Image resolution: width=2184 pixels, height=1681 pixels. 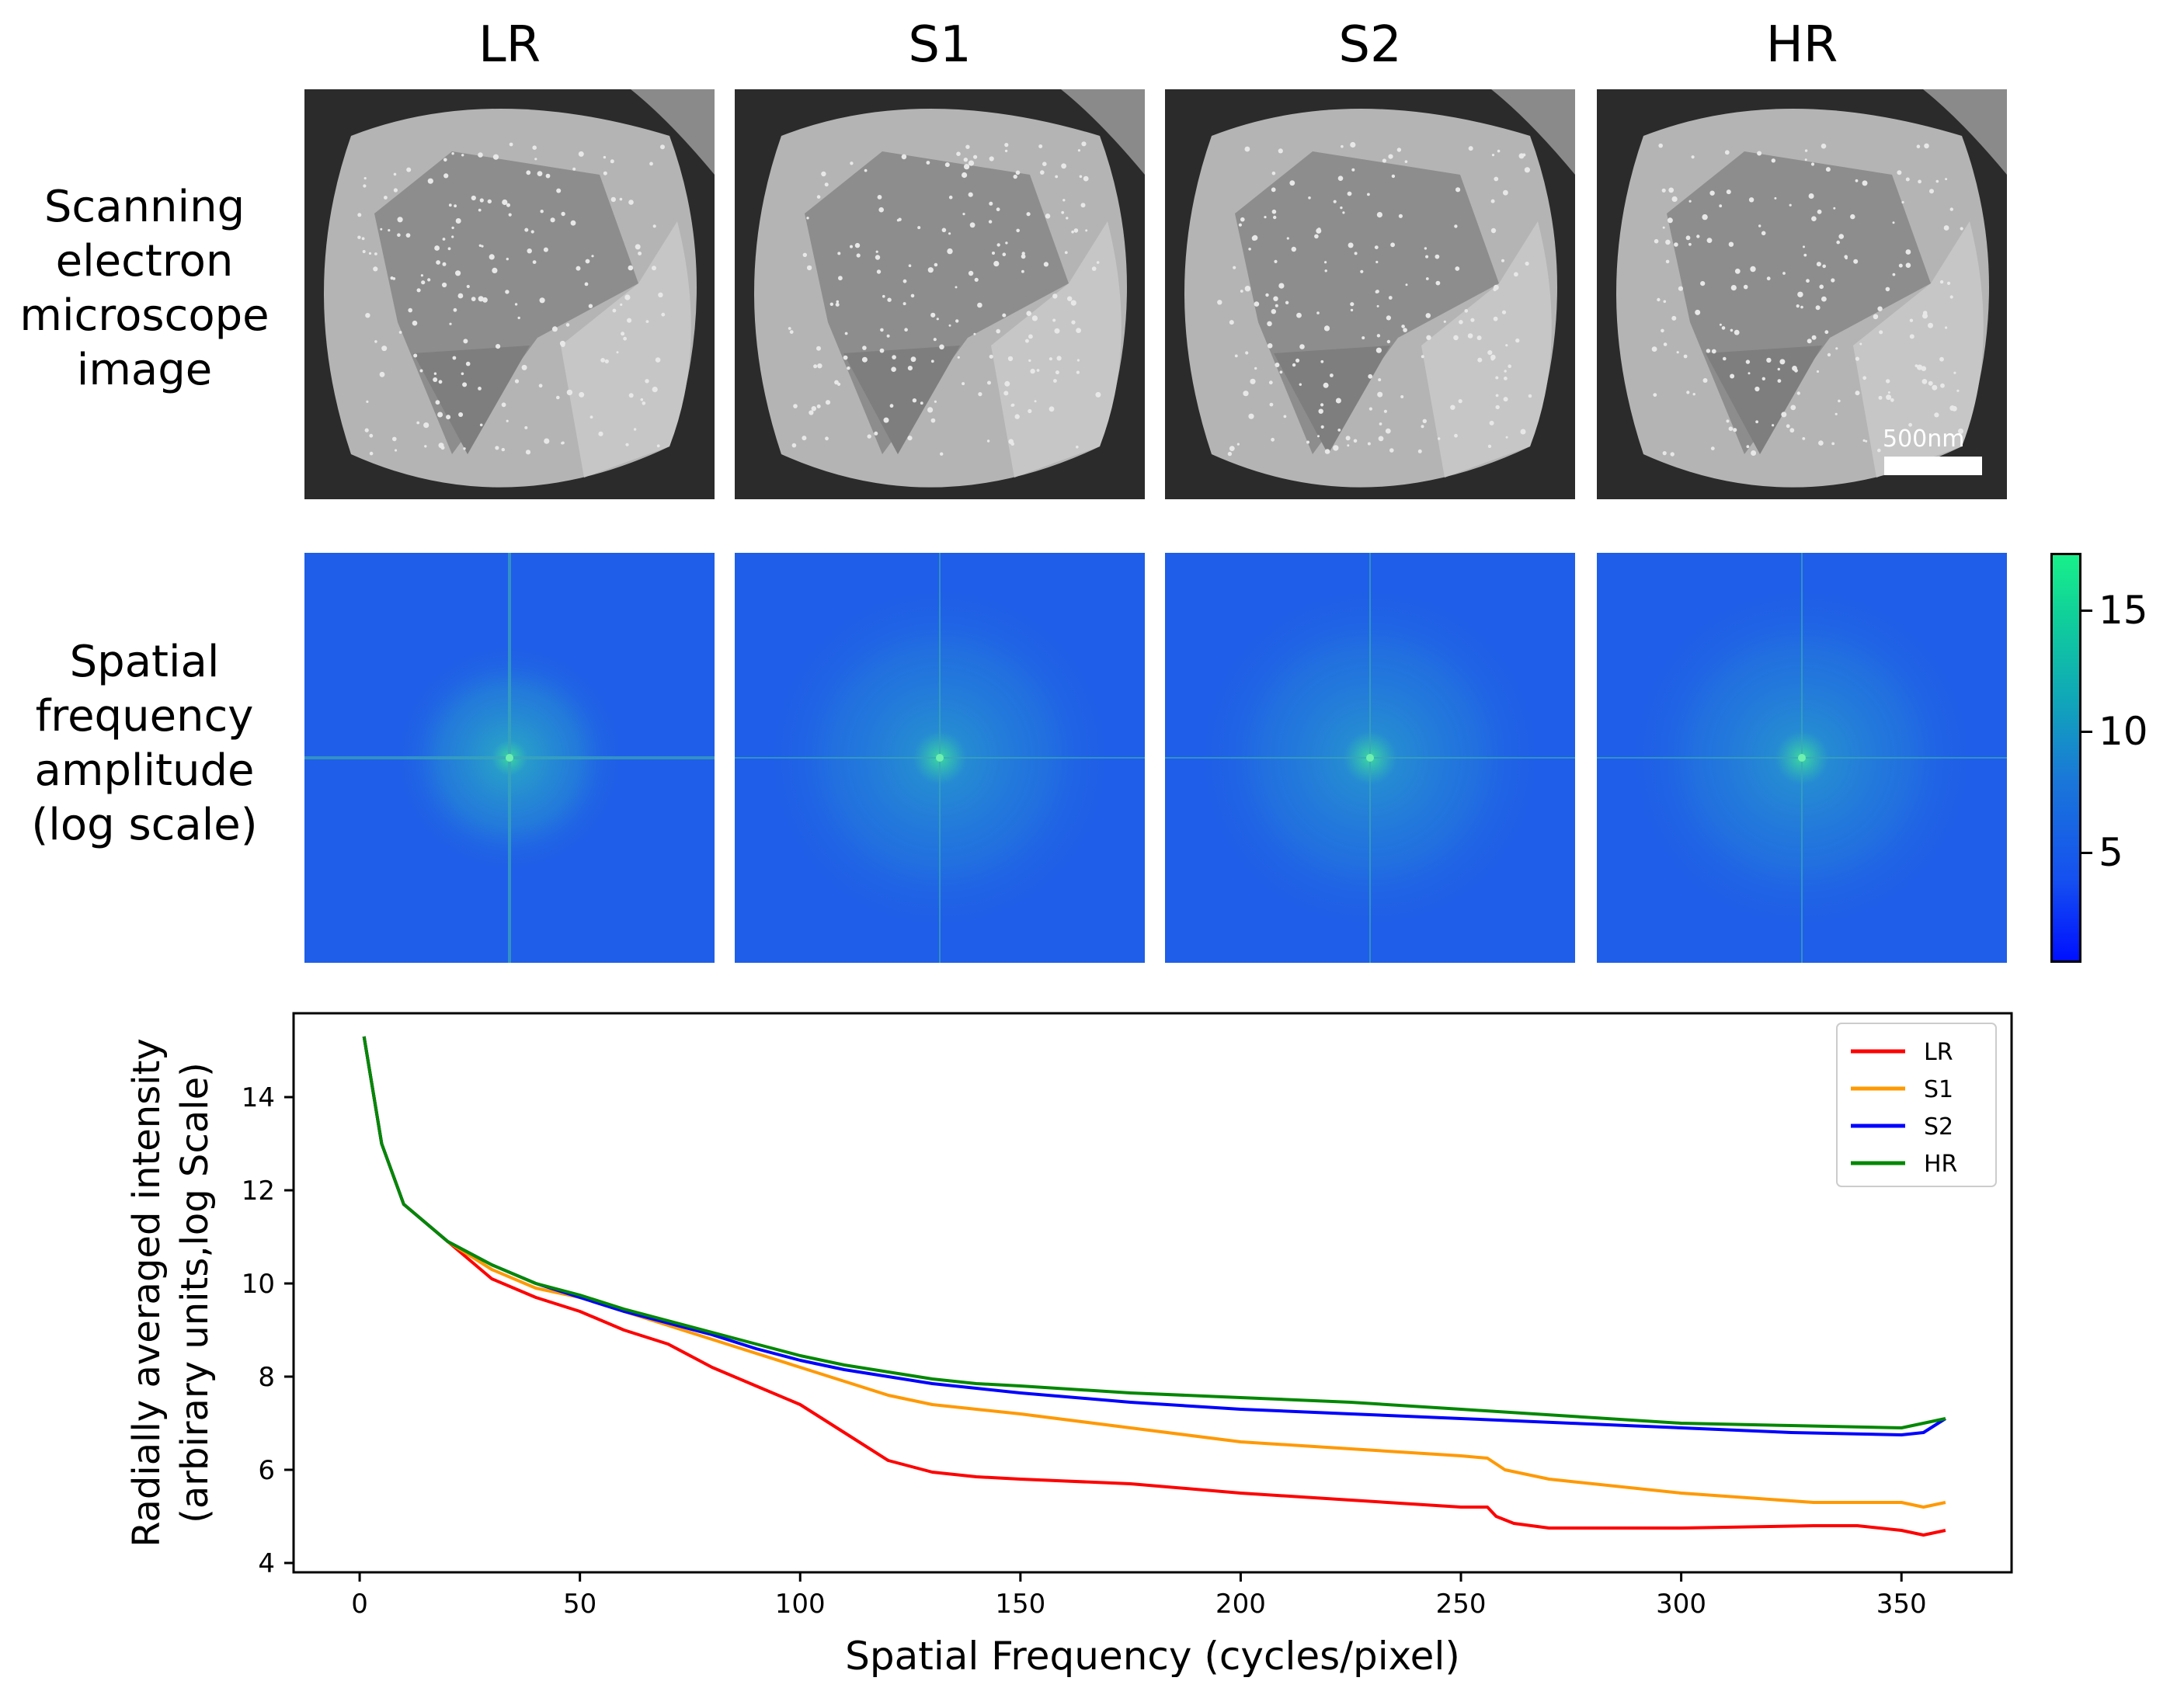 I want to click on fft-image-s2, so click(x=1370, y=758).